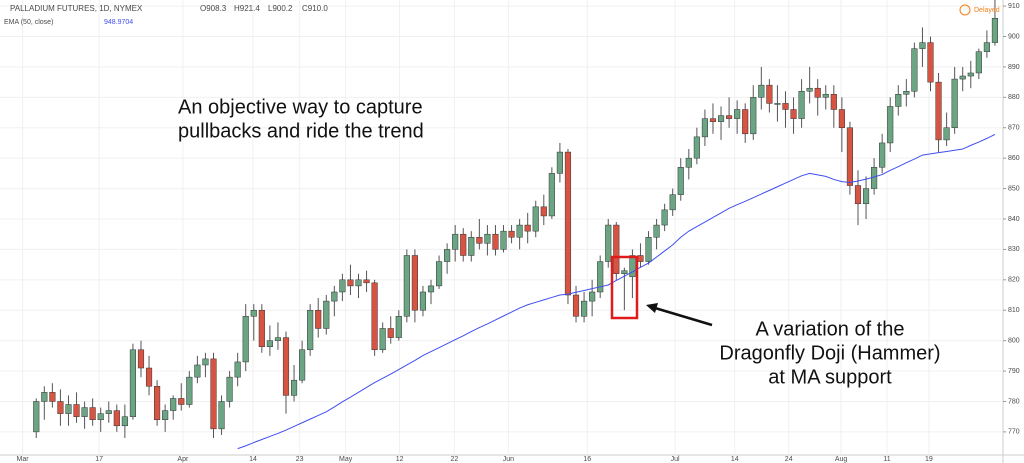 The image size is (1024, 463). What do you see at coordinates (1014, 67) in the screenshot?
I see `y-tick-label: 890` at bounding box center [1014, 67].